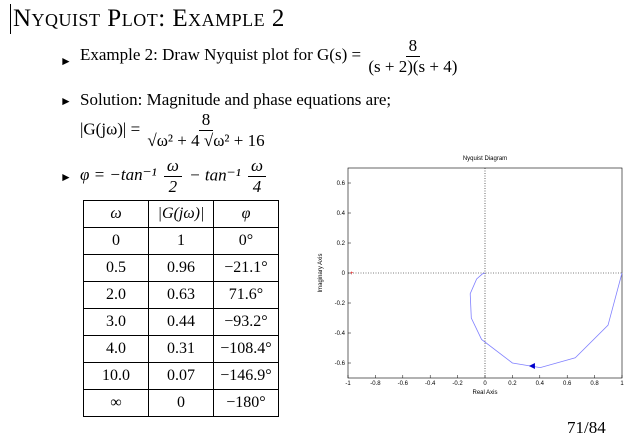  I want to click on table-cell: 0.63, so click(181, 295).